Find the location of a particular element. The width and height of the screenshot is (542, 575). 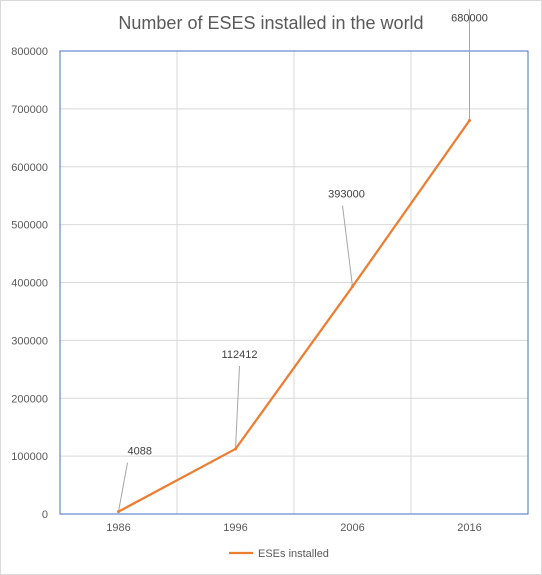

data-label: 4088 is located at coordinates (140, 452).